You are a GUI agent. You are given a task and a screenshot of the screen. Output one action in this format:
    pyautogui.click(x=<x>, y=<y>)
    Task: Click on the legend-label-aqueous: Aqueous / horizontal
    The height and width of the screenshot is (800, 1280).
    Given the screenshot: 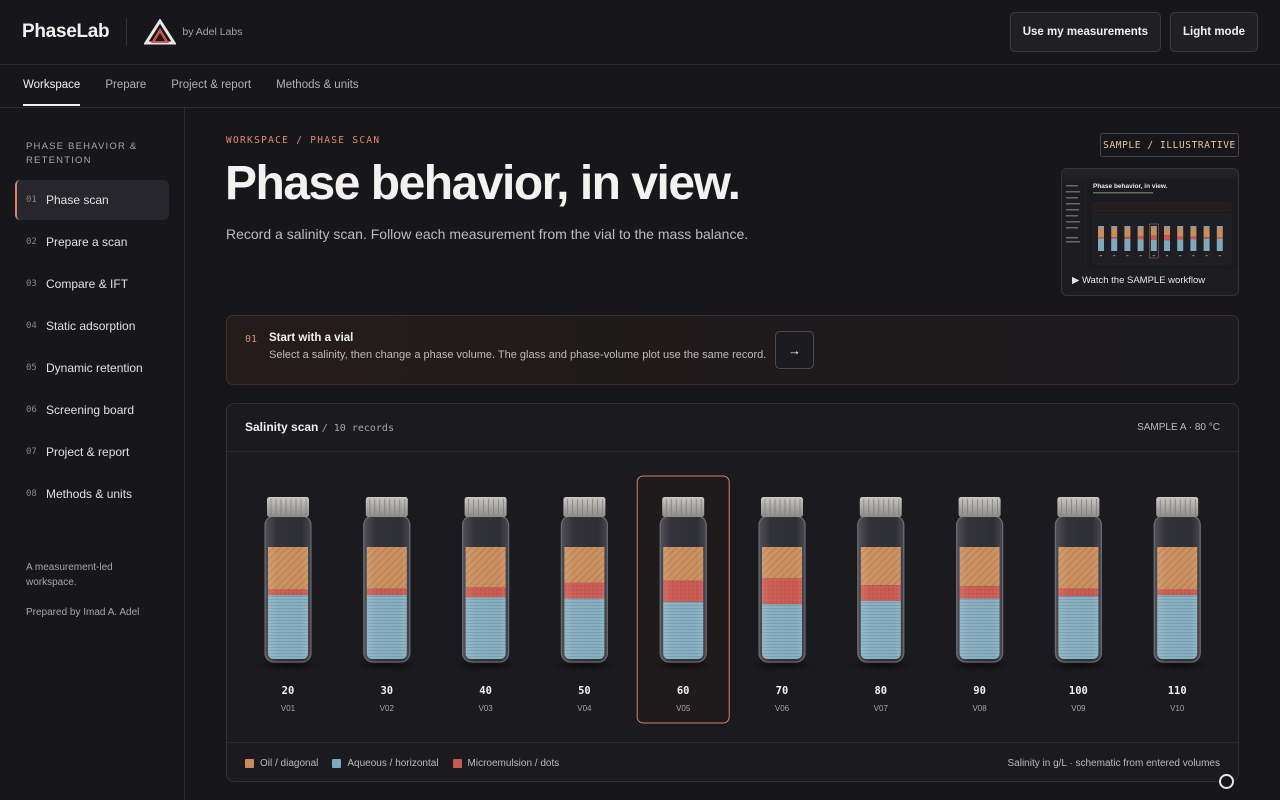 What is the action you would take?
    pyautogui.click(x=393, y=763)
    